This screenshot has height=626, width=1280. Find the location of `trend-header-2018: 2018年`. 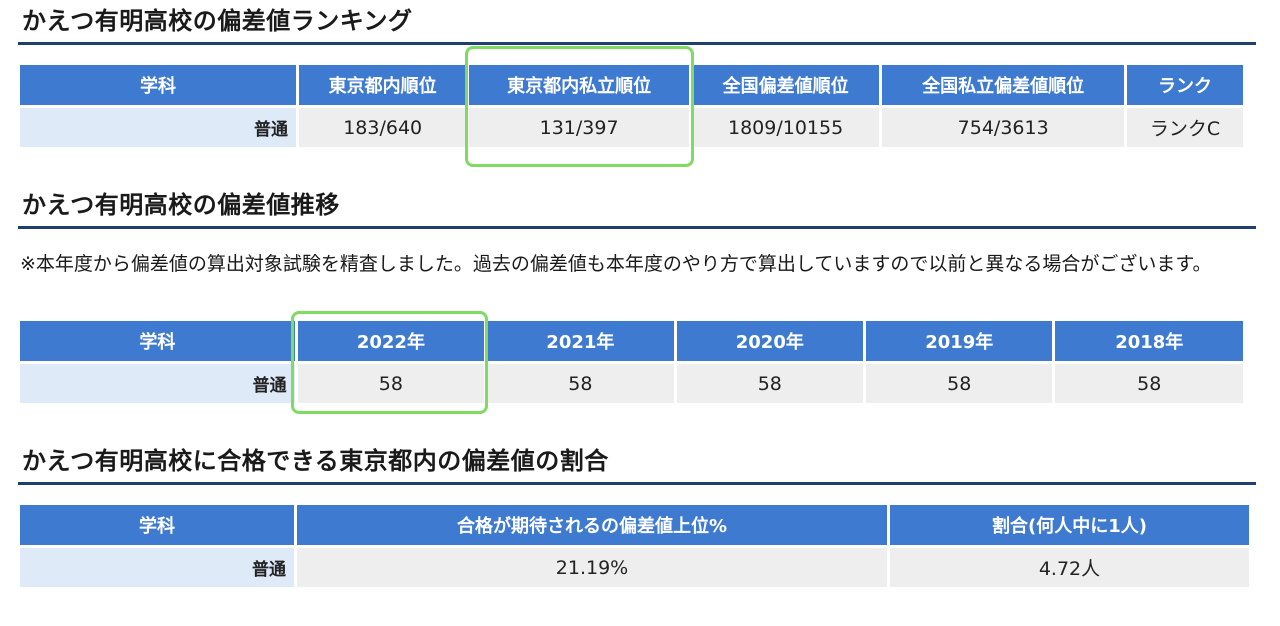

trend-header-2018: 2018年 is located at coordinates (1149, 341).